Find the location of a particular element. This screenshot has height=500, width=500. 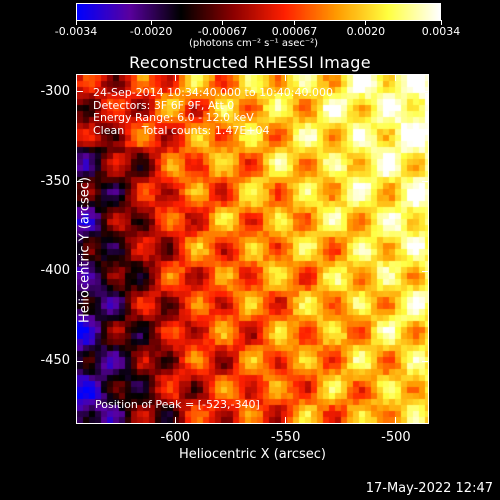

x-axis-tick-label: -600 is located at coordinates (175, 437).